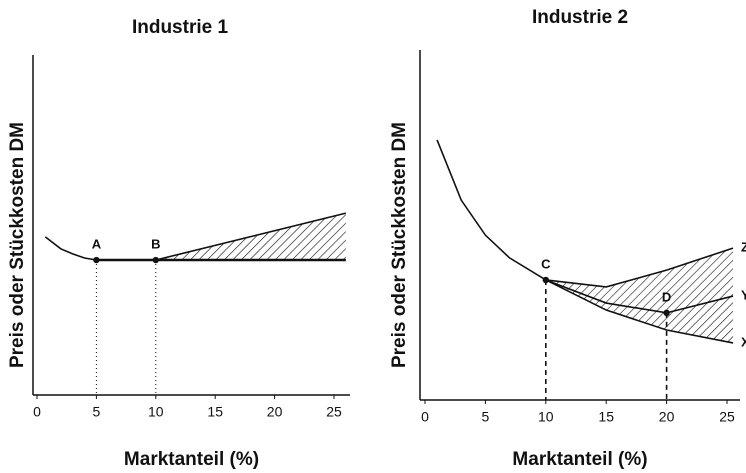 The image size is (746, 473). What do you see at coordinates (180, 27) in the screenshot?
I see `chart-title: Industrie 1` at bounding box center [180, 27].